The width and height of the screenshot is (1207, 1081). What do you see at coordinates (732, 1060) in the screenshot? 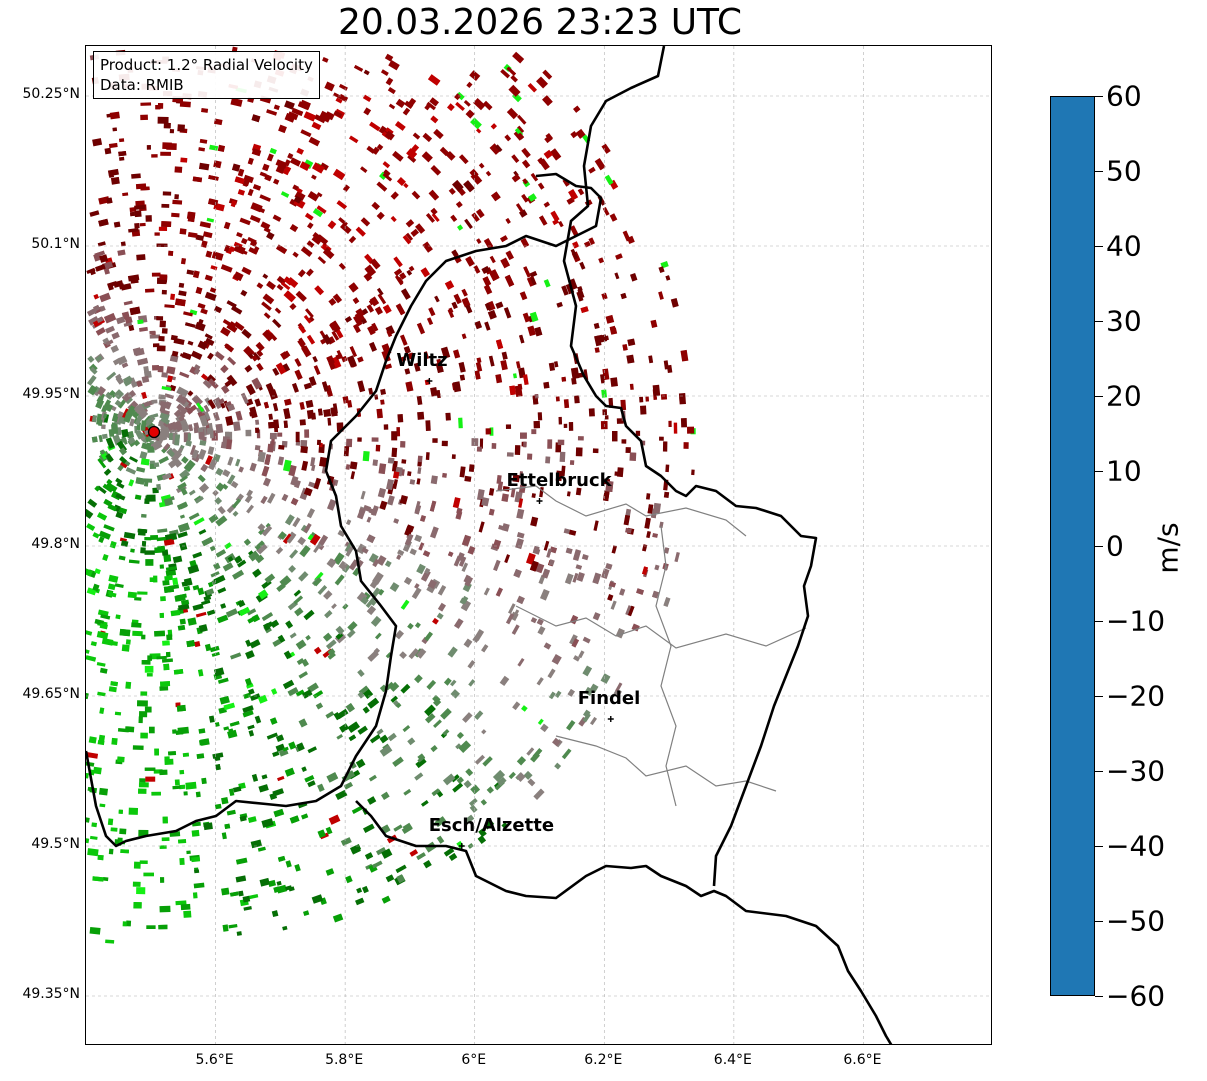
I see `lon-tick-label: 6.4°E` at bounding box center [732, 1060].